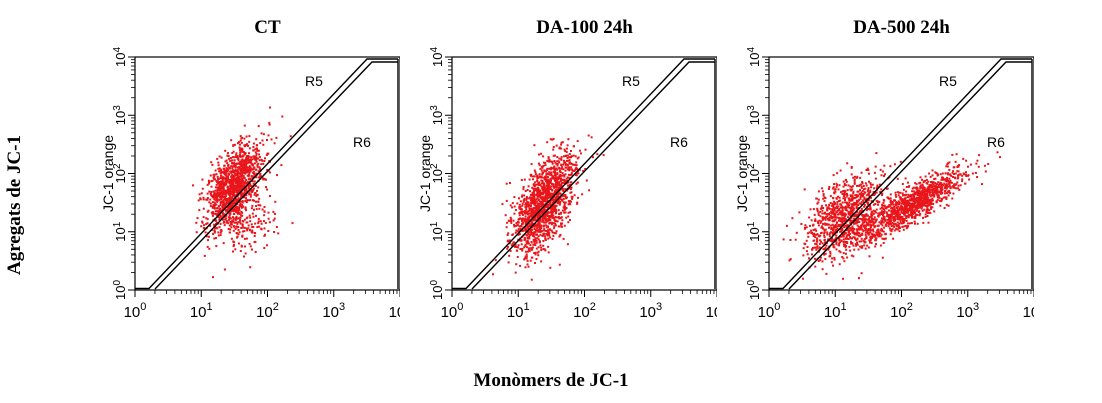 The width and height of the screenshot is (1102, 403). Describe the element at coordinates (583, 174) in the screenshot. I see `gate-line-upper` at that location.